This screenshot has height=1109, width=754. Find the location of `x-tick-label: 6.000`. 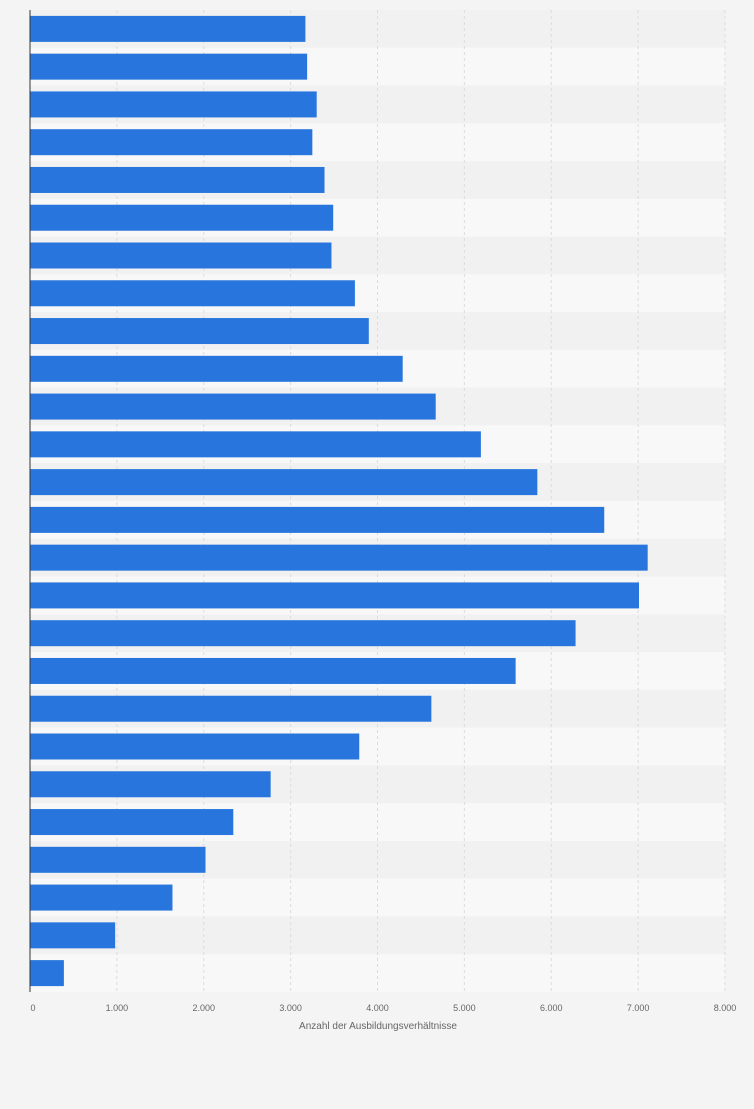

x-tick-label: 6.000 is located at coordinates (551, 1008).